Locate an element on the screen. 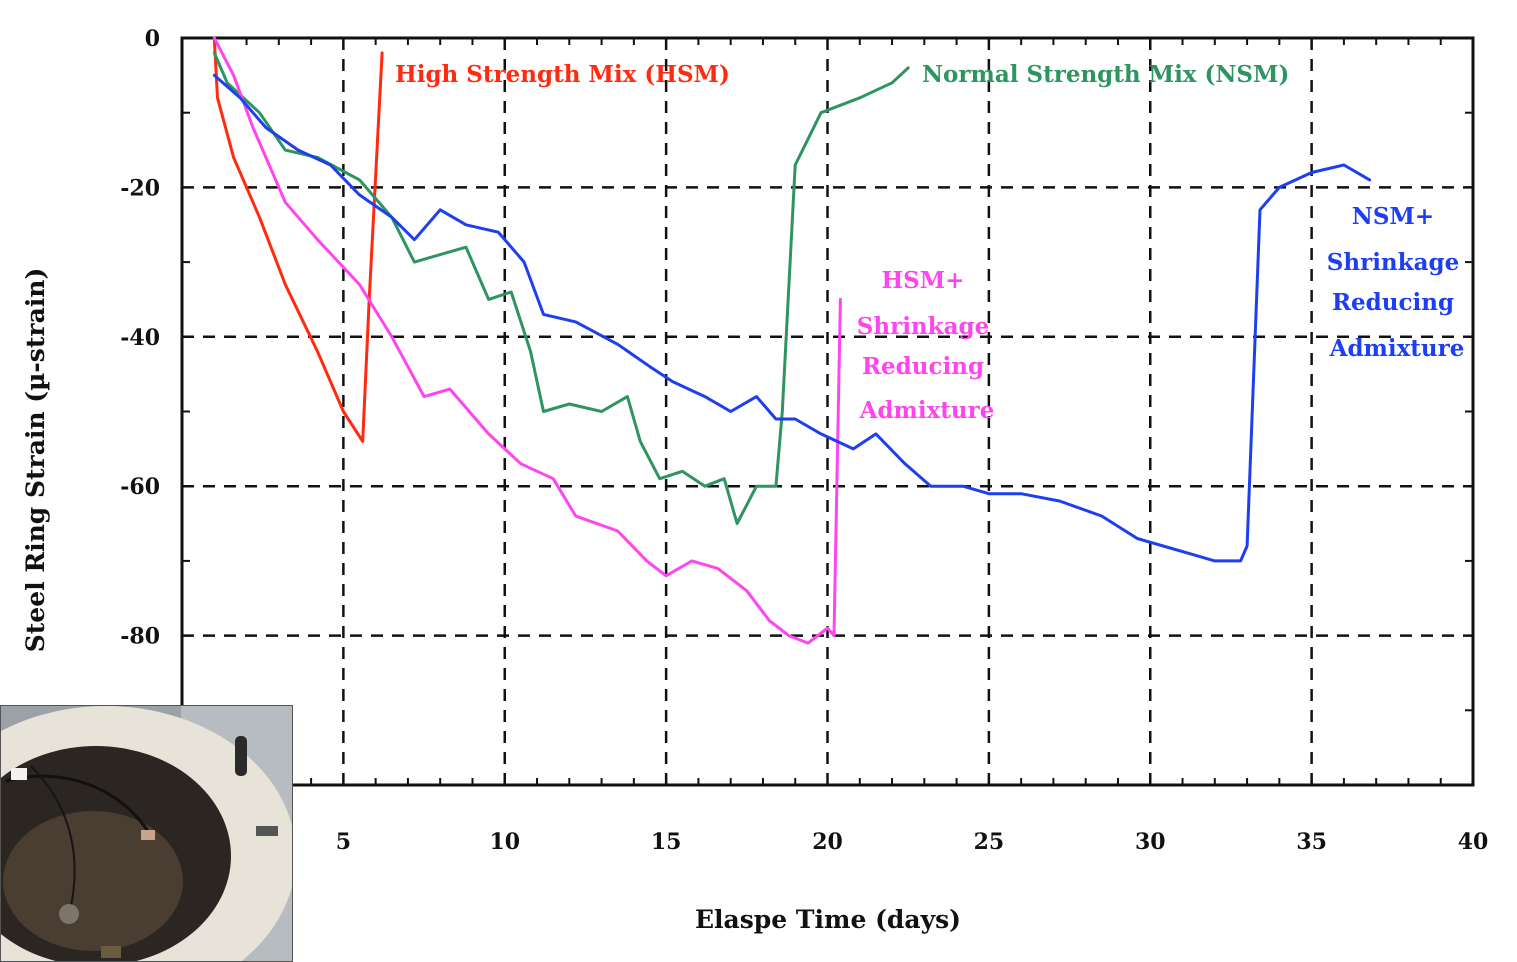 The height and width of the screenshot is (962, 1517). x-axis-title: Elaspe Time (days) is located at coordinates (828, 919).